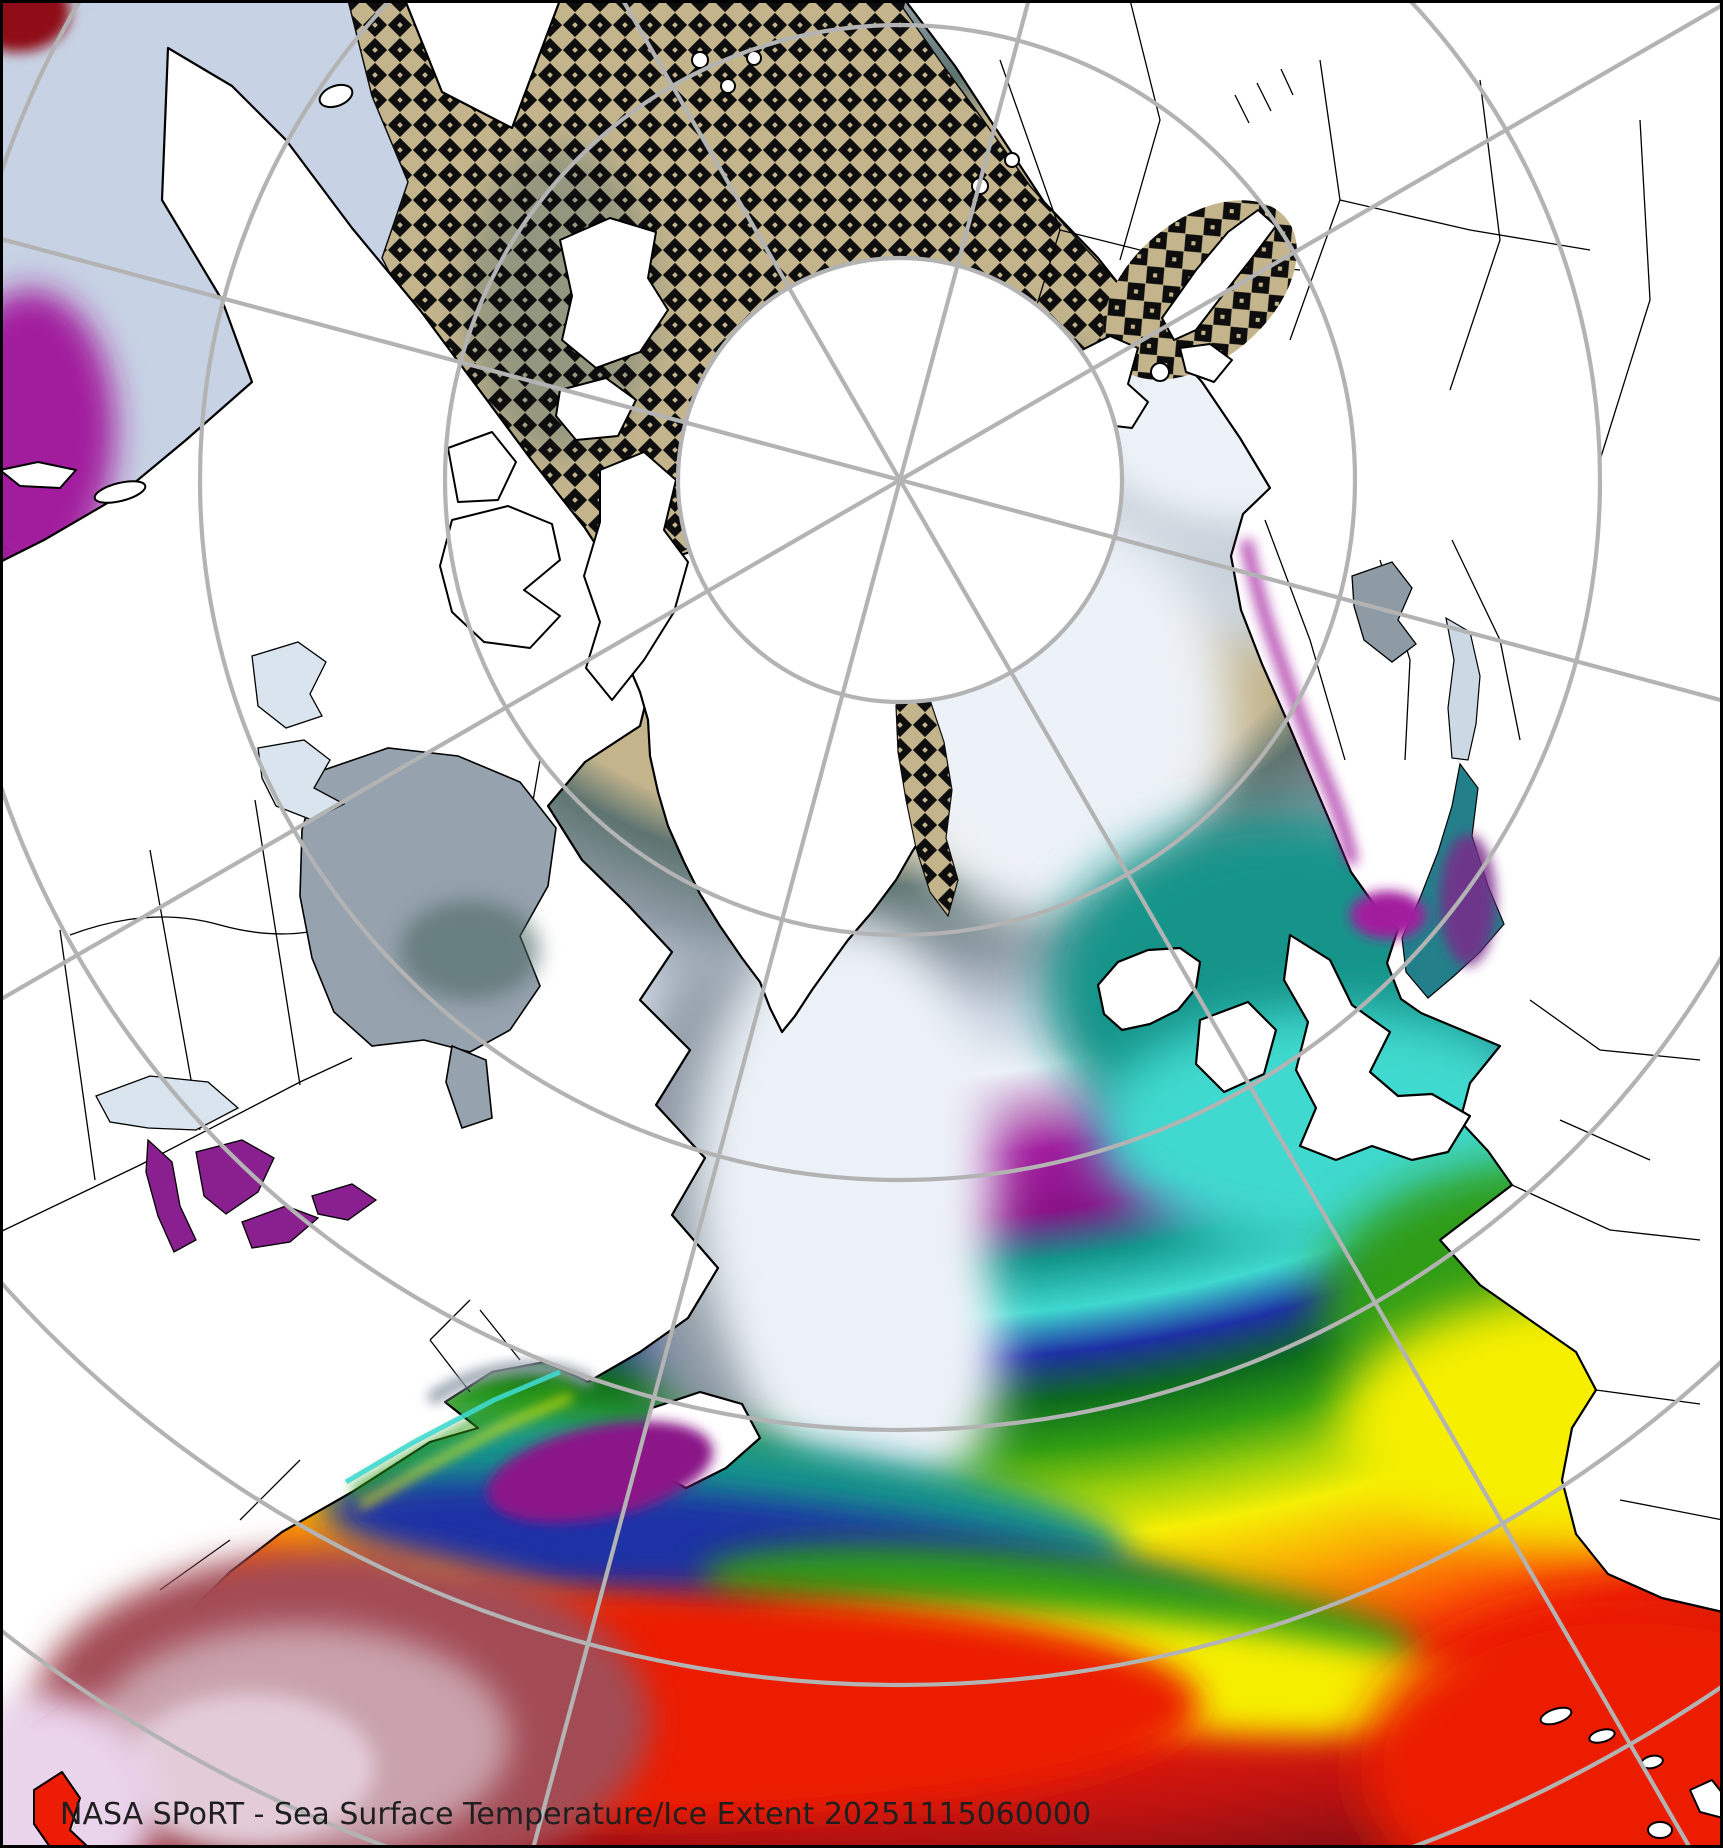  Describe the element at coordinates (470, 950) in the screenshot. I see `hudson-bay-teal-tint` at that location.